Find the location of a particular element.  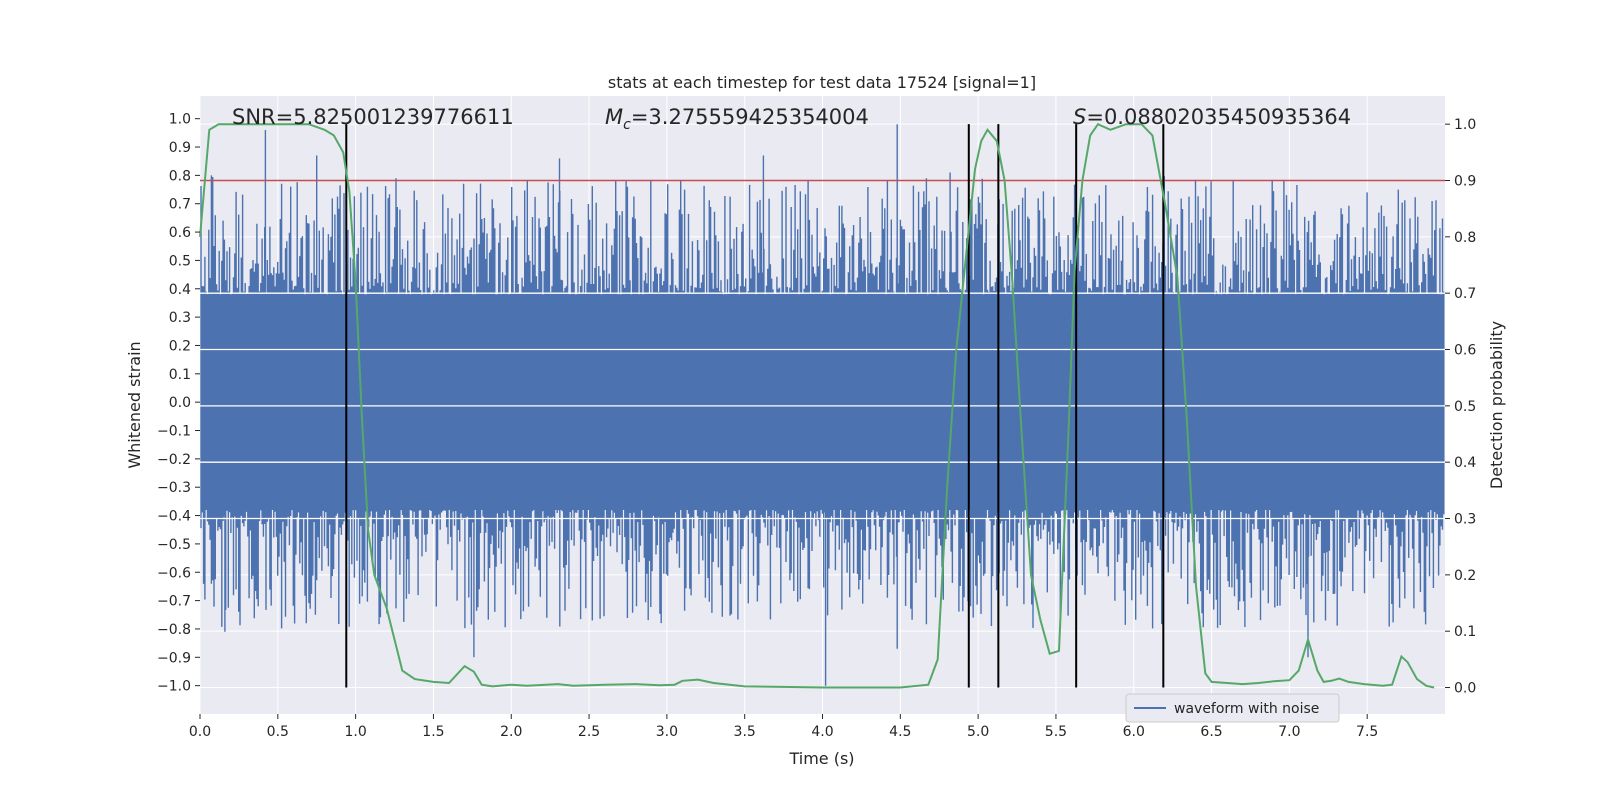

y-left-tick-label: −1.0 is located at coordinates (174, 687).